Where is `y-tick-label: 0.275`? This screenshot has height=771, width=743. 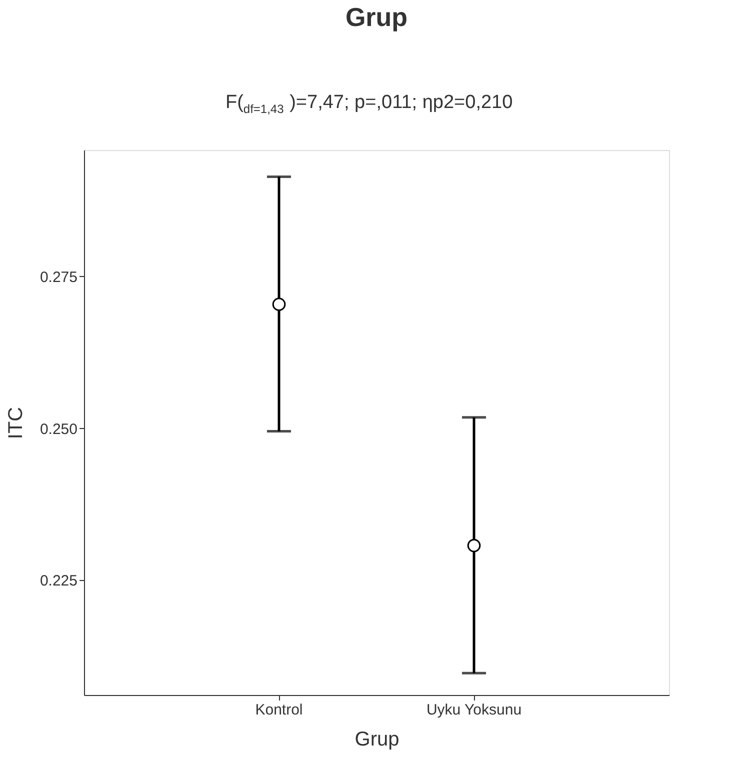 y-tick-label: 0.275 is located at coordinates (59, 277).